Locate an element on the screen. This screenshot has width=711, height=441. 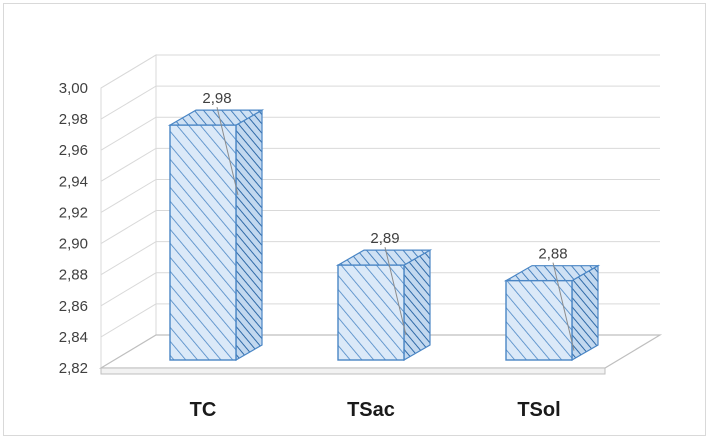
data-label: 2,89 is located at coordinates (384, 238).